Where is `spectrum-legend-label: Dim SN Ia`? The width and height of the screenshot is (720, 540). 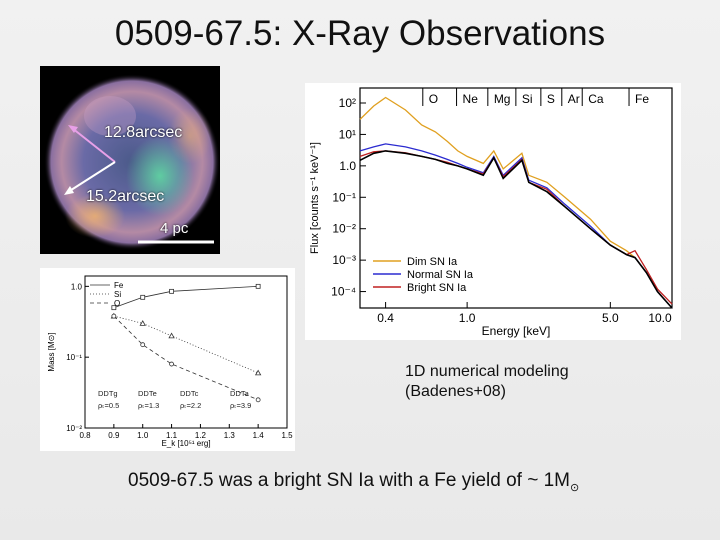
spectrum-legend-label: Dim SN Ia is located at coordinates (432, 262).